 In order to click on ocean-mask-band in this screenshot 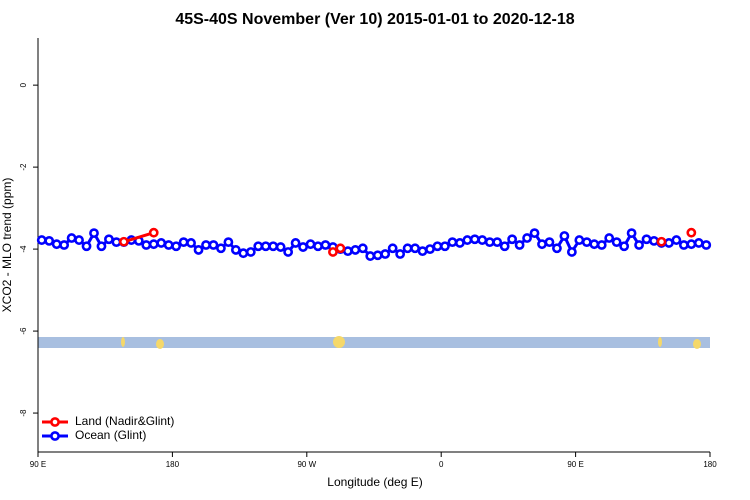, I will do `click(374, 342)`.